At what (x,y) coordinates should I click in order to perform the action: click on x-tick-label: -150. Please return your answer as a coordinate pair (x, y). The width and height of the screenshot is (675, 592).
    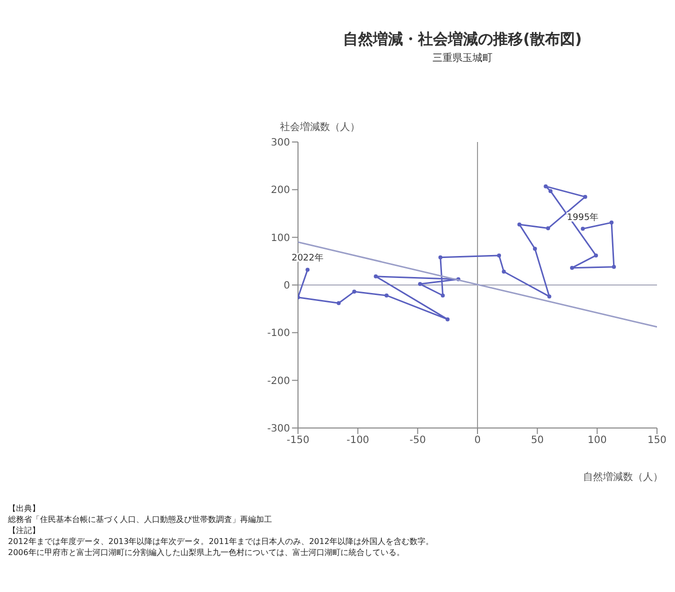
    Looking at the image, I should click on (298, 440).